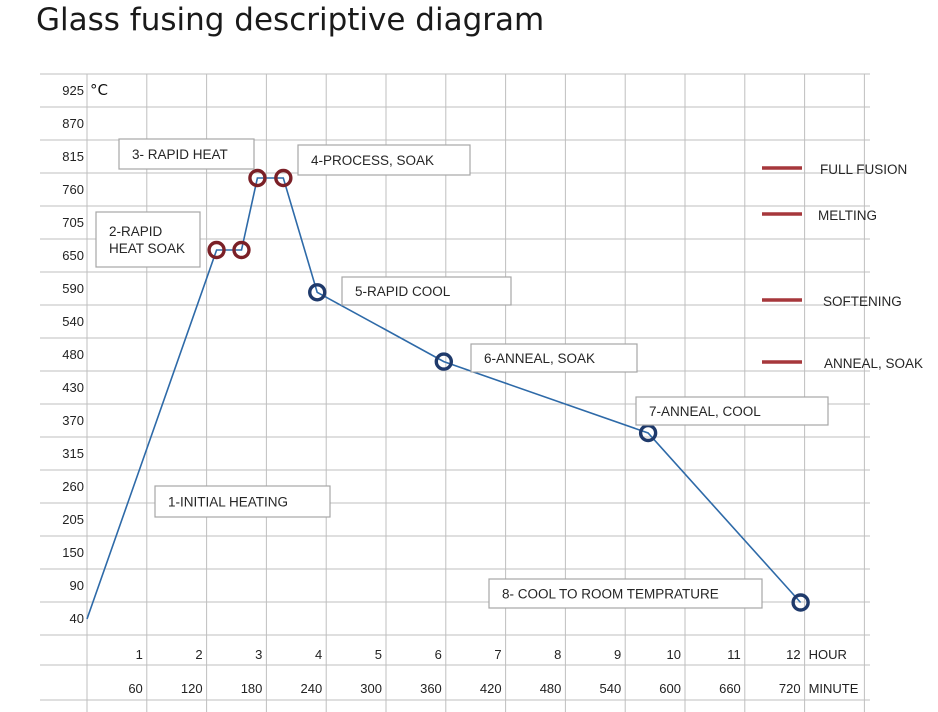  Describe the element at coordinates (258, 654) in the screenshot. I see `hour-tick-label: 3` at that location.